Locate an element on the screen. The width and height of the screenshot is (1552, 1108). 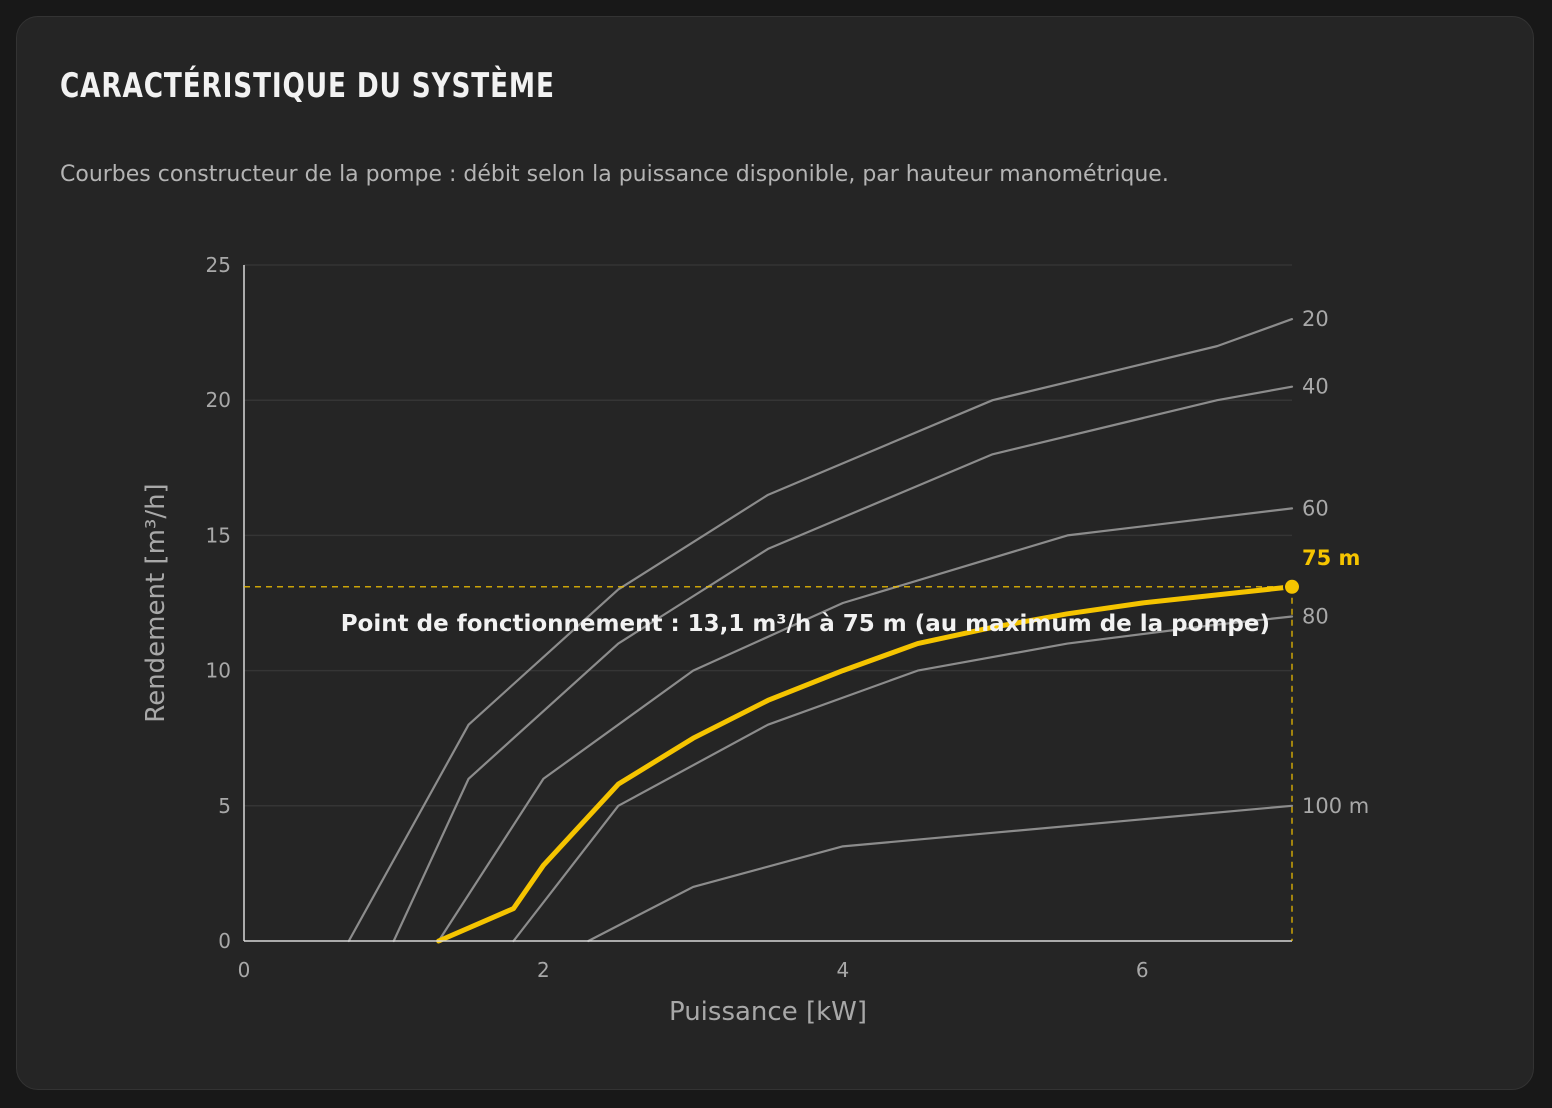
x-tick-label-2: 2 is located at coordinates (543, 970).